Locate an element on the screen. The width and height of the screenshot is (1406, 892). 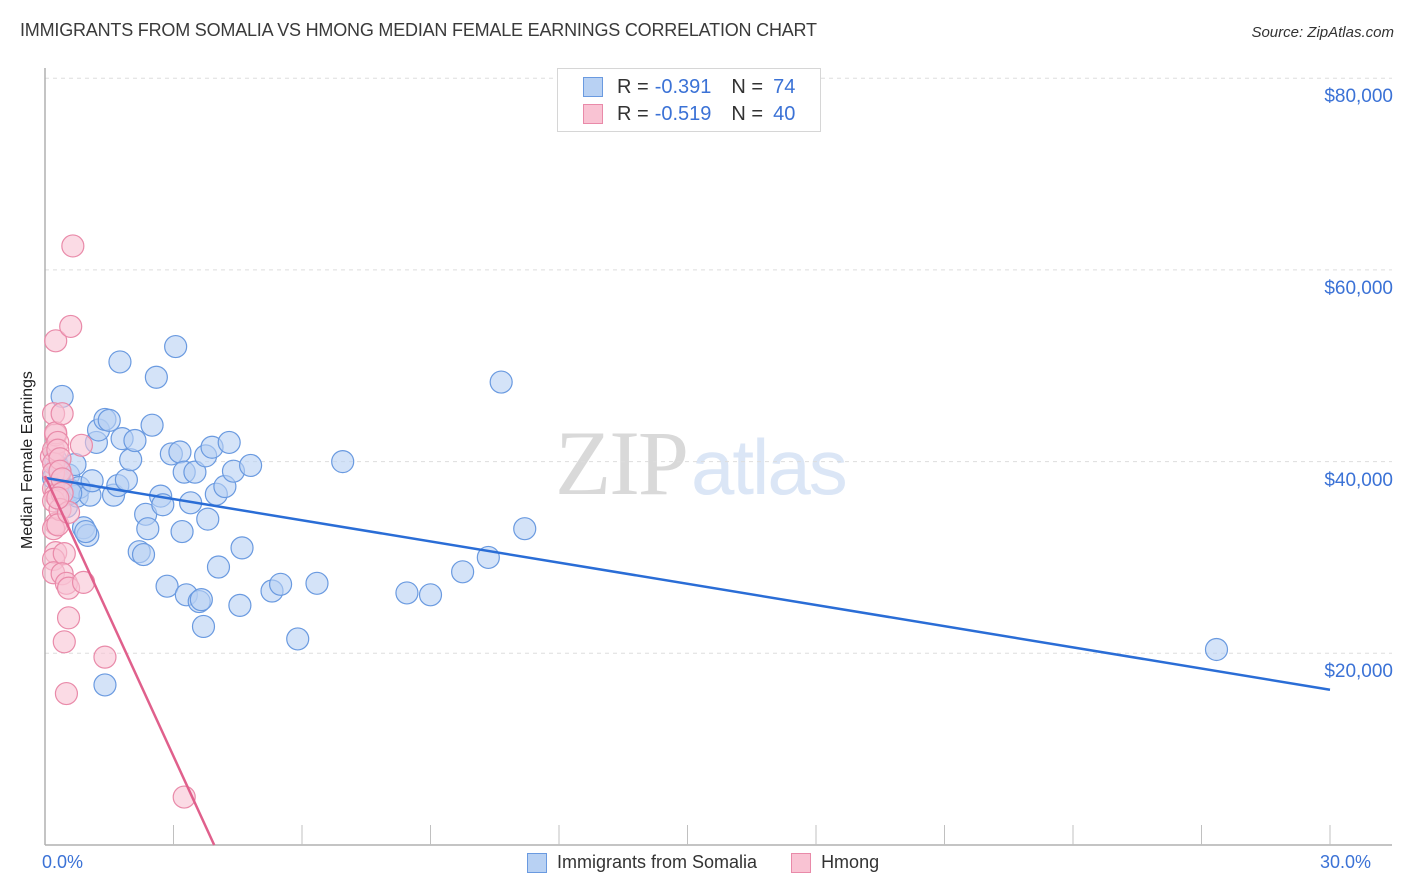
source-credit: Source: ZipAtlas.com is located at coordinates (1322, 32).